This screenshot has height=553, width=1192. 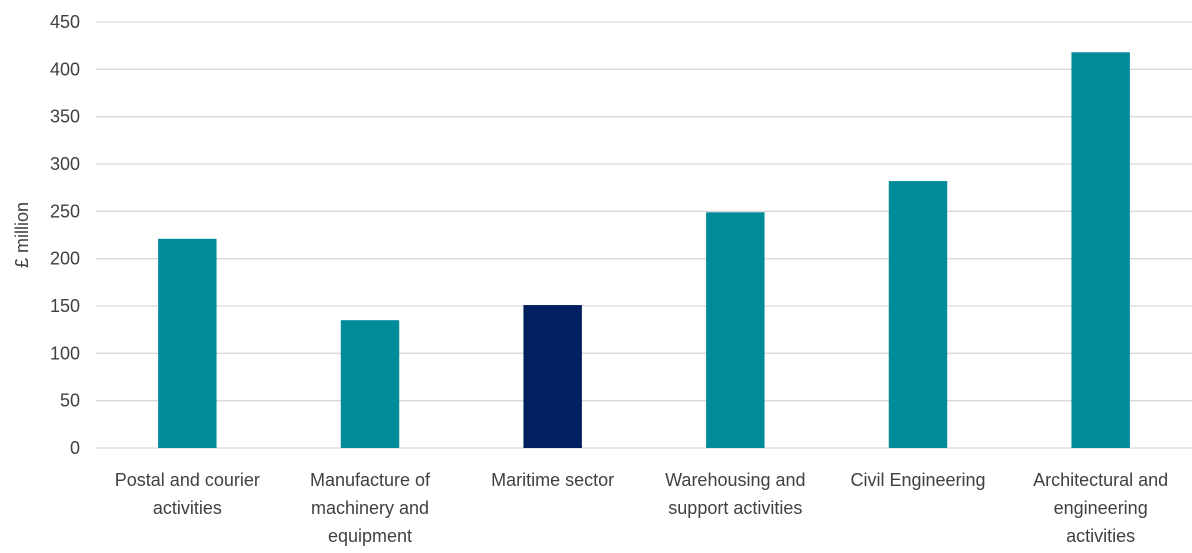 What do you see at coordinates (735, 480) in the screenshot?
I see `x-category-label-line: Warehousing and` at bounding box center [735, 480].